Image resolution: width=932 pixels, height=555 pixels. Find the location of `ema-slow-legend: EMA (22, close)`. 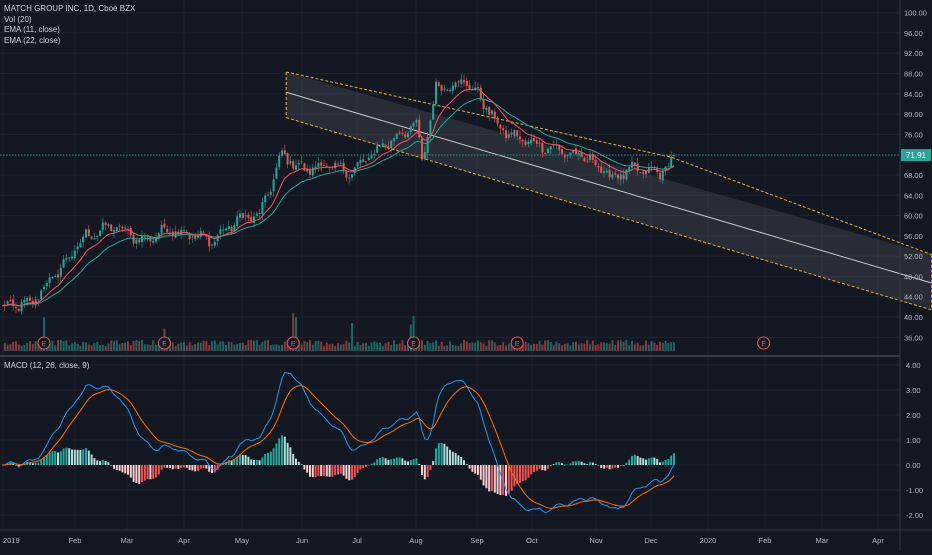

ema-slow-legend: EMA (22, close) is located at coordinates (32, 40).